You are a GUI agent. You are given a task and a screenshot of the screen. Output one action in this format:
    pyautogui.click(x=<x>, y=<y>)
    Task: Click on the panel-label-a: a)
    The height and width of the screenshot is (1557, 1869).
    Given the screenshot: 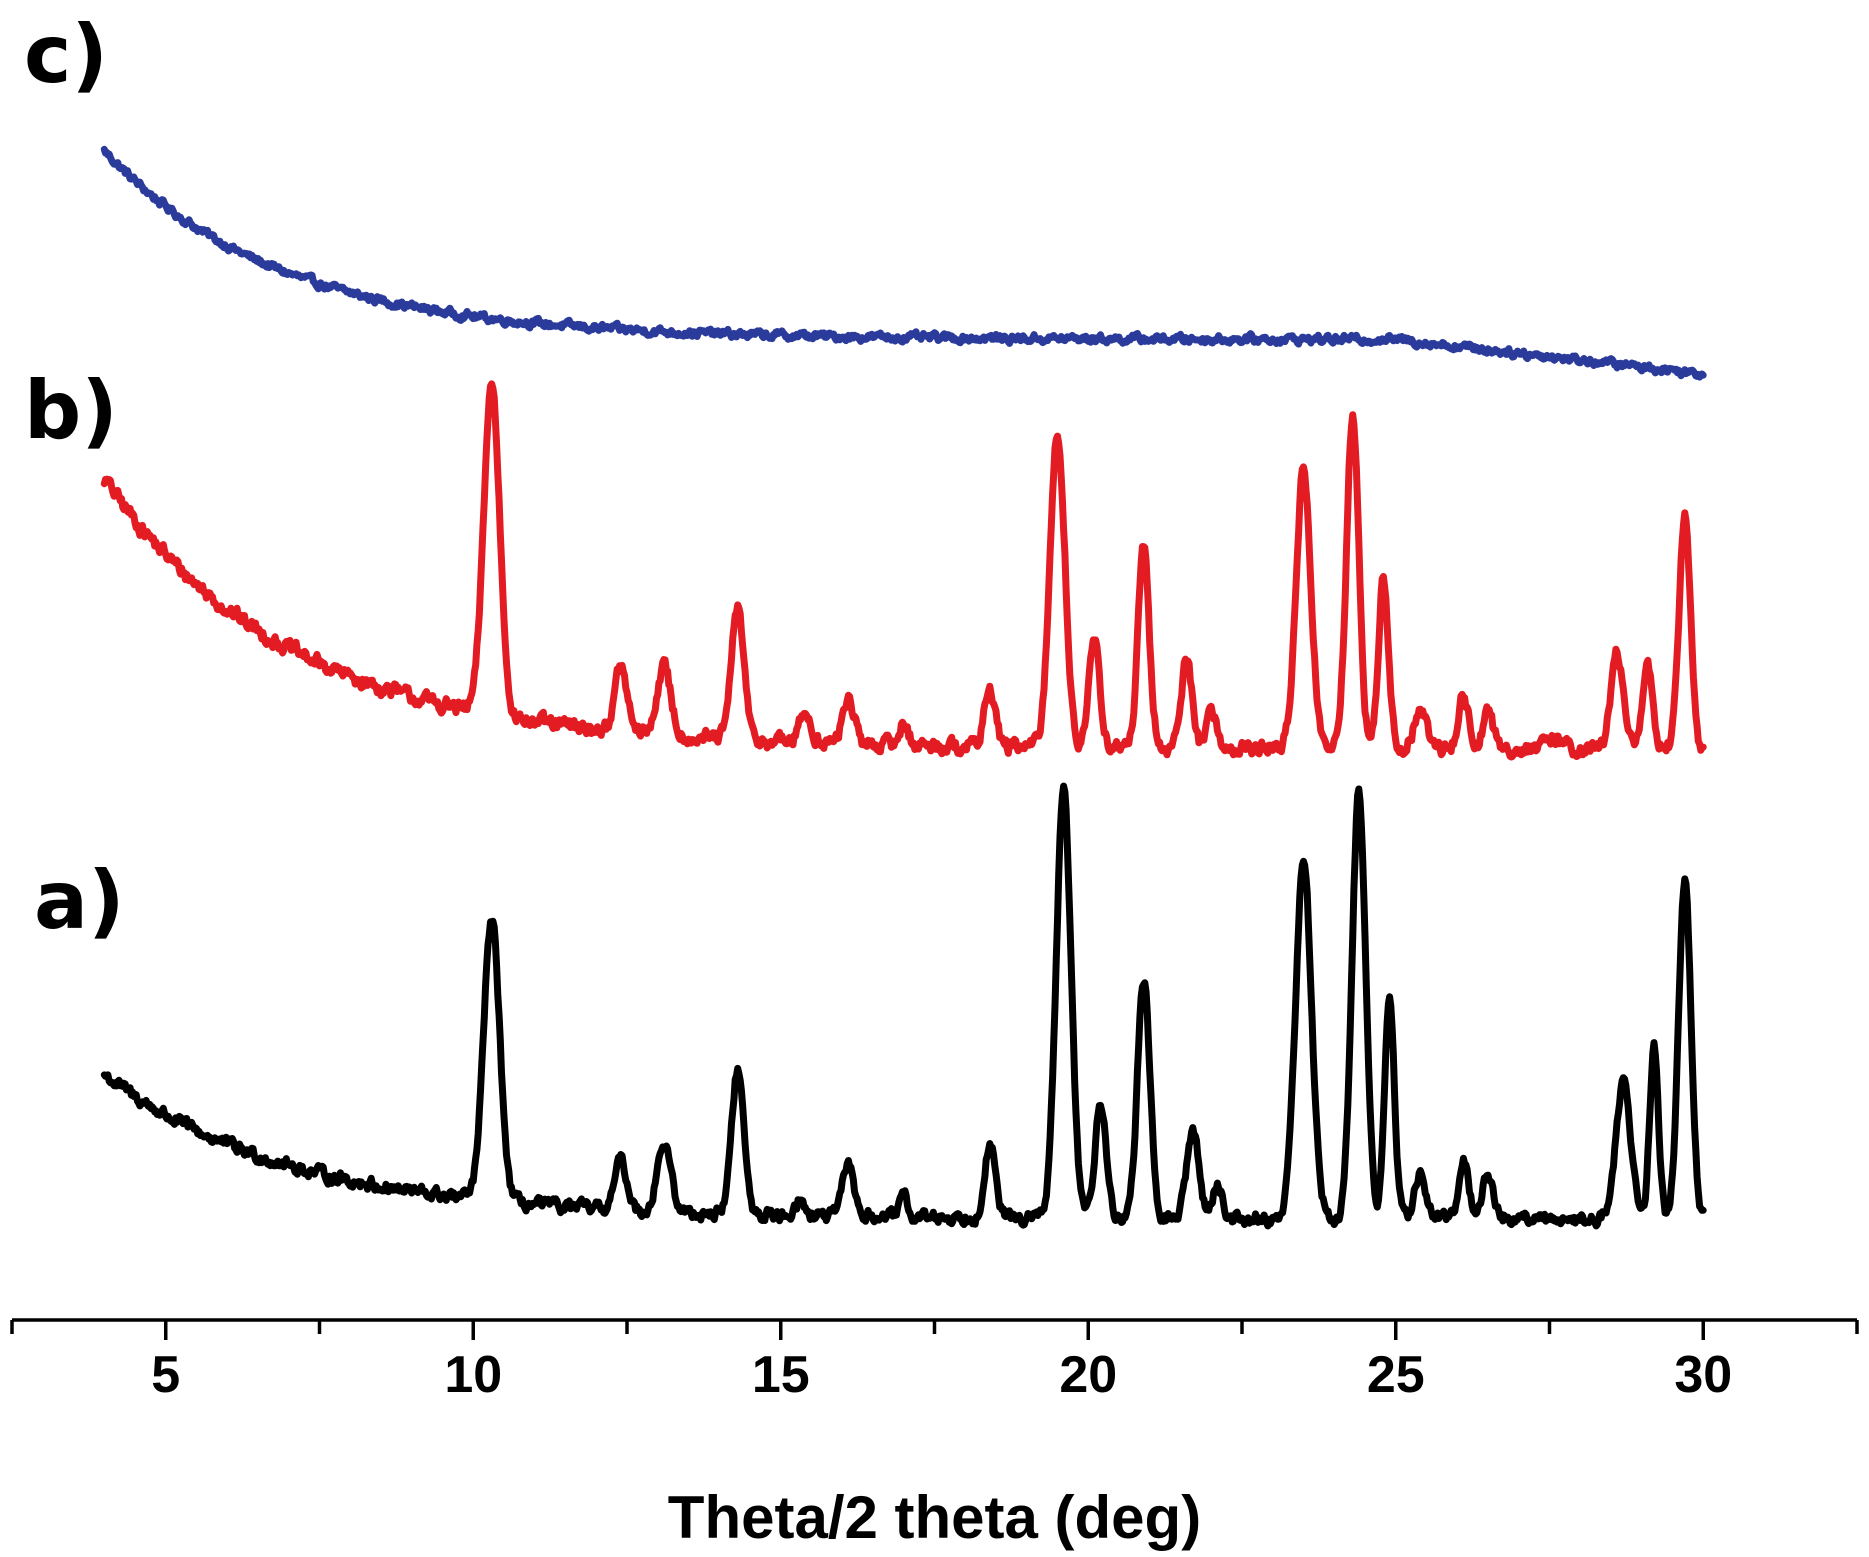 What is the action you would take?
    pyautogui.click(x=79, y=900)
    